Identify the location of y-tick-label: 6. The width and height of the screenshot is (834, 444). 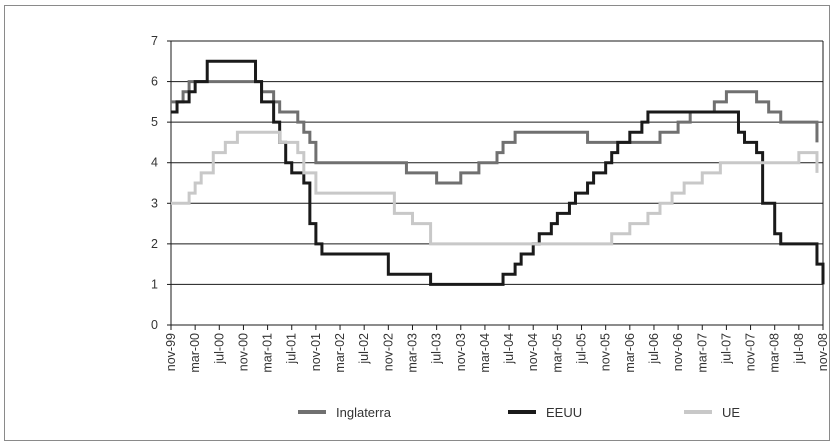
(154, 82).